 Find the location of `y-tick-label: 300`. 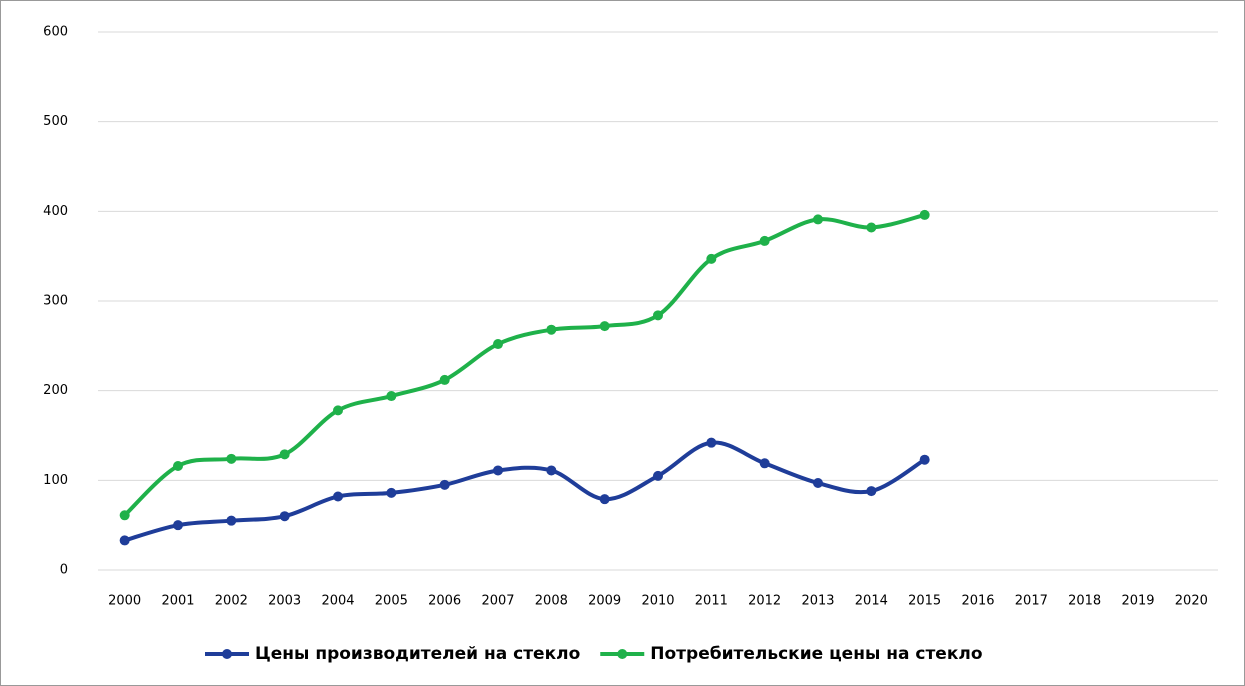

y-tick-label: 300 is located at coordinates (55, 301).